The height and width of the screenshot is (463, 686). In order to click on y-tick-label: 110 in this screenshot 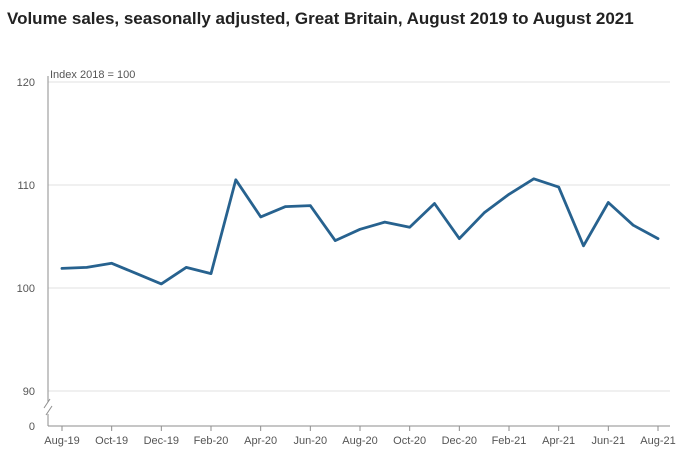, I will do `click(26, 186)`.